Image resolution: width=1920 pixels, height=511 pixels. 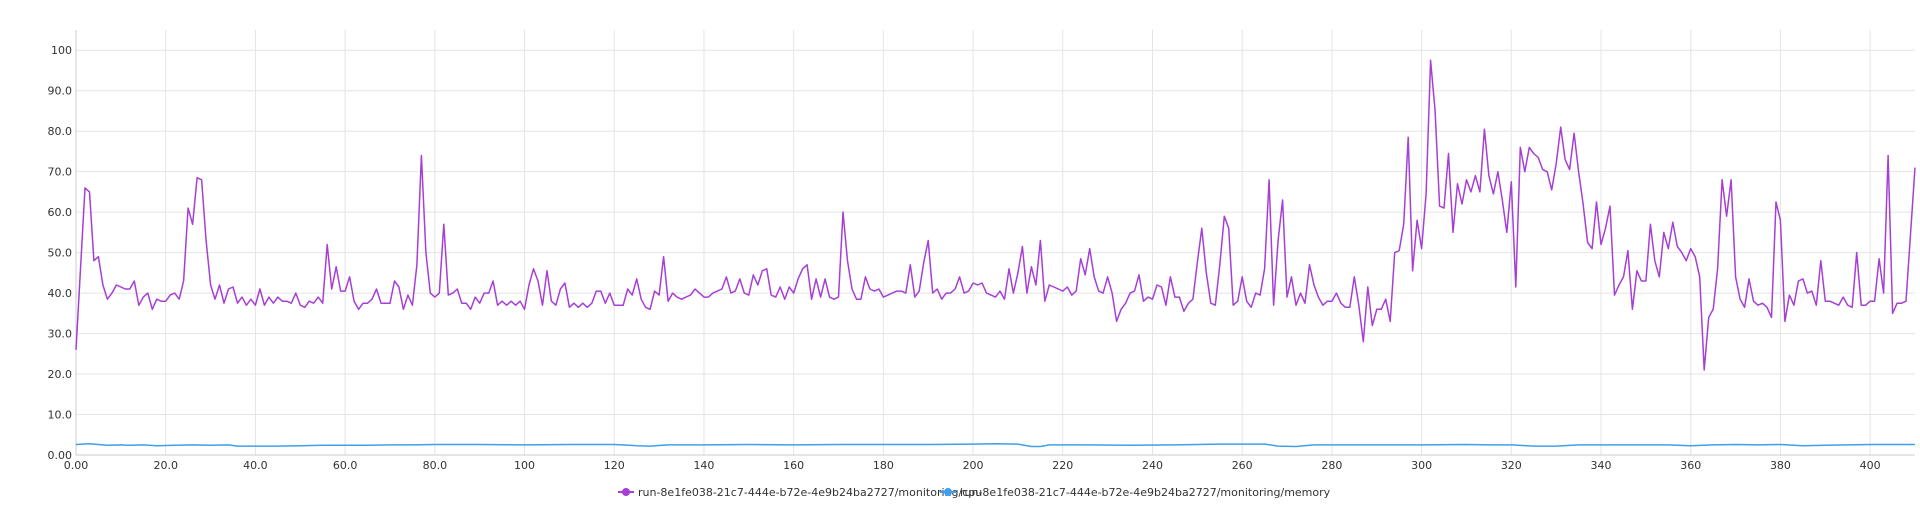 I want to click on x-tick-label: 240, so click(x=1152, y=465).